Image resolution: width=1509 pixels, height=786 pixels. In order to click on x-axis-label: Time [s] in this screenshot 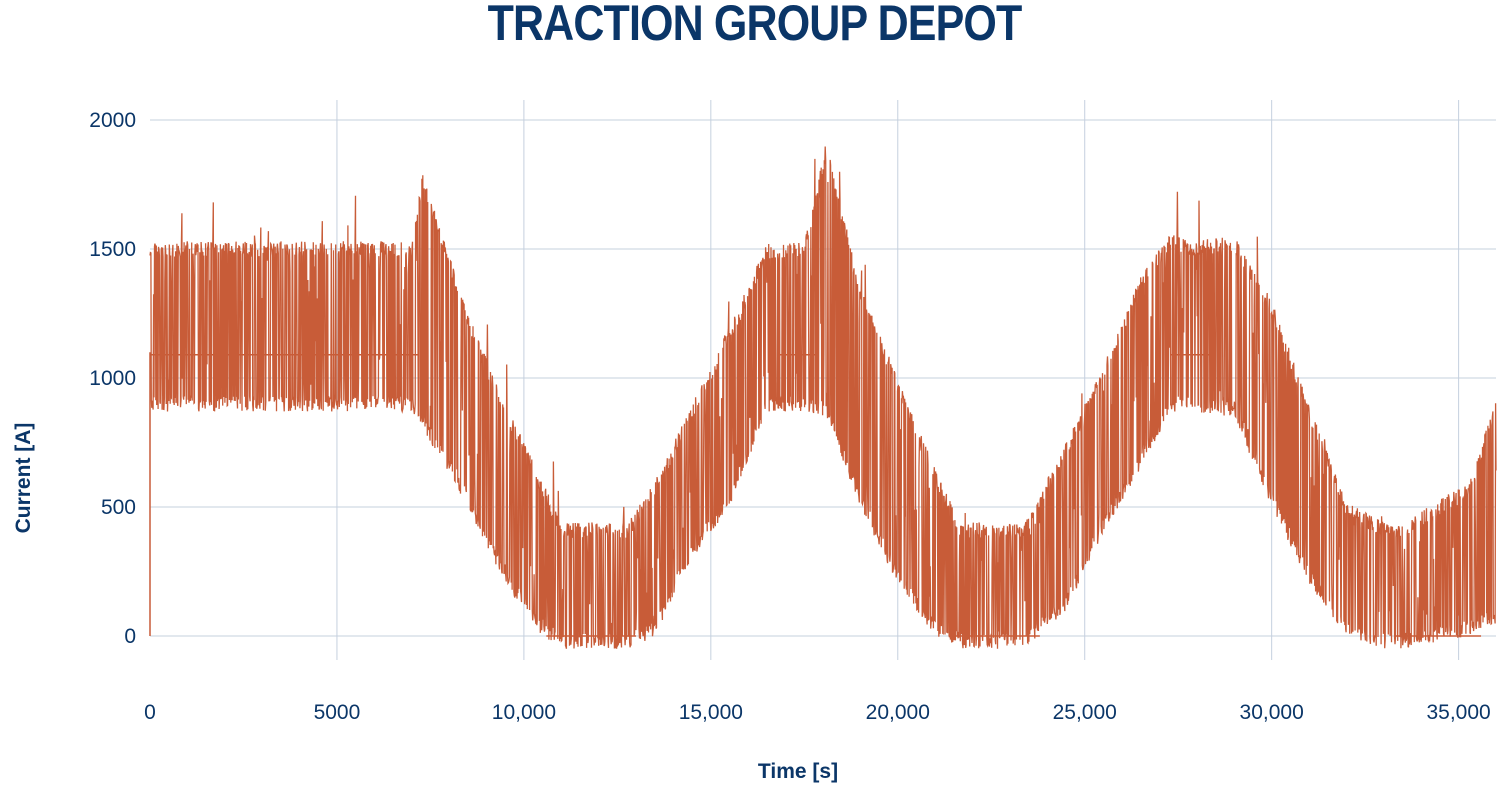, I will do `click(798, 771)`.